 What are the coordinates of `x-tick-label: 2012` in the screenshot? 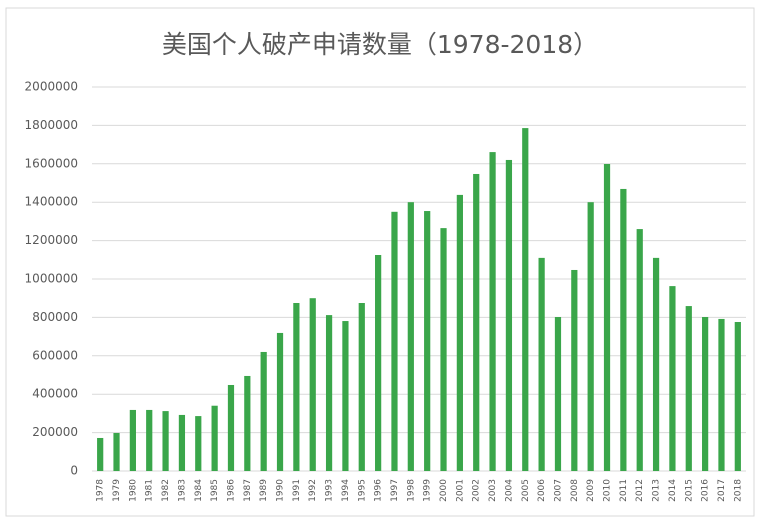 It's located at (640, 490).